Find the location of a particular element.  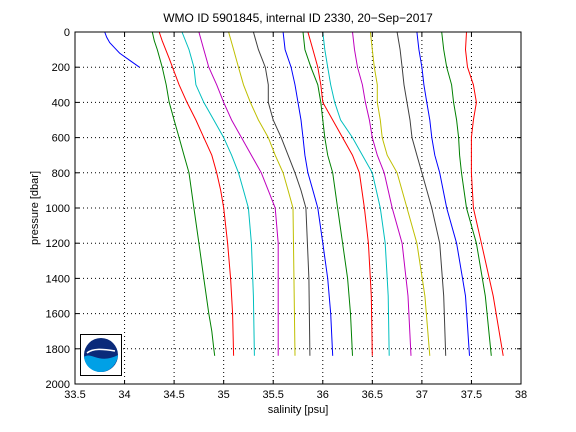

y-tick-label: 2000 is located at coordinates (58, 385).